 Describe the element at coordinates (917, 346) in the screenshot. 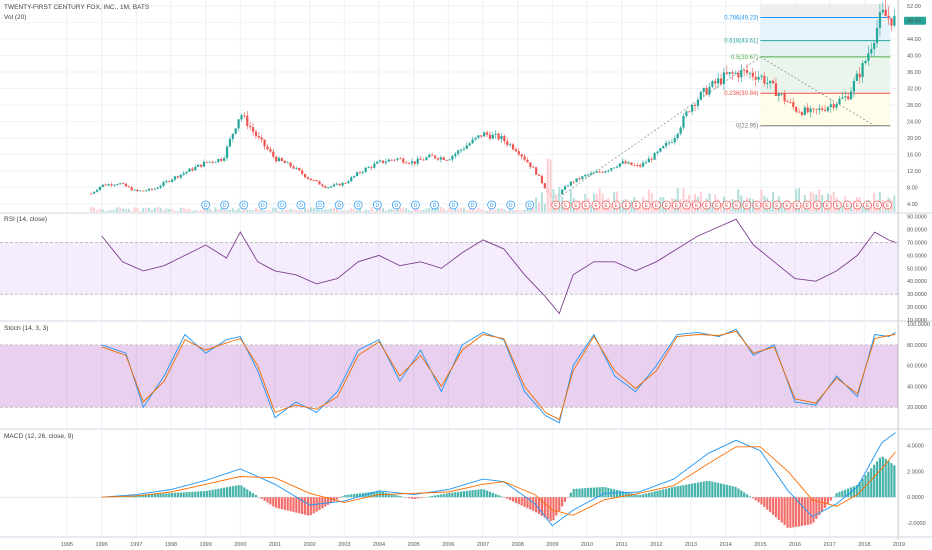

I see `indicator-tick-label: 80.0000` at that location.